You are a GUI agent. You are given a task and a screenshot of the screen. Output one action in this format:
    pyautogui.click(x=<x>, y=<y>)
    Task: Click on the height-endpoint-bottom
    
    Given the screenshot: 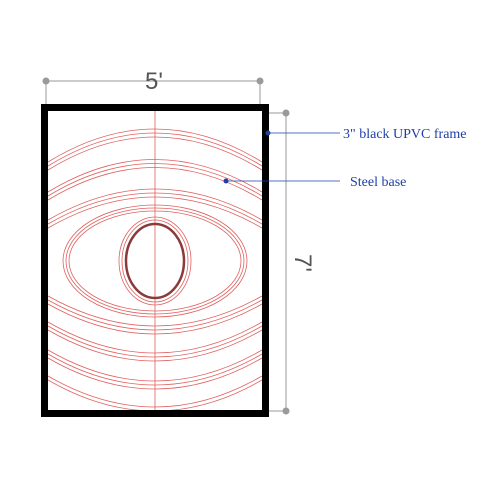 What is the action you would take?
    pyautogui.click(x=286, y=411)
    